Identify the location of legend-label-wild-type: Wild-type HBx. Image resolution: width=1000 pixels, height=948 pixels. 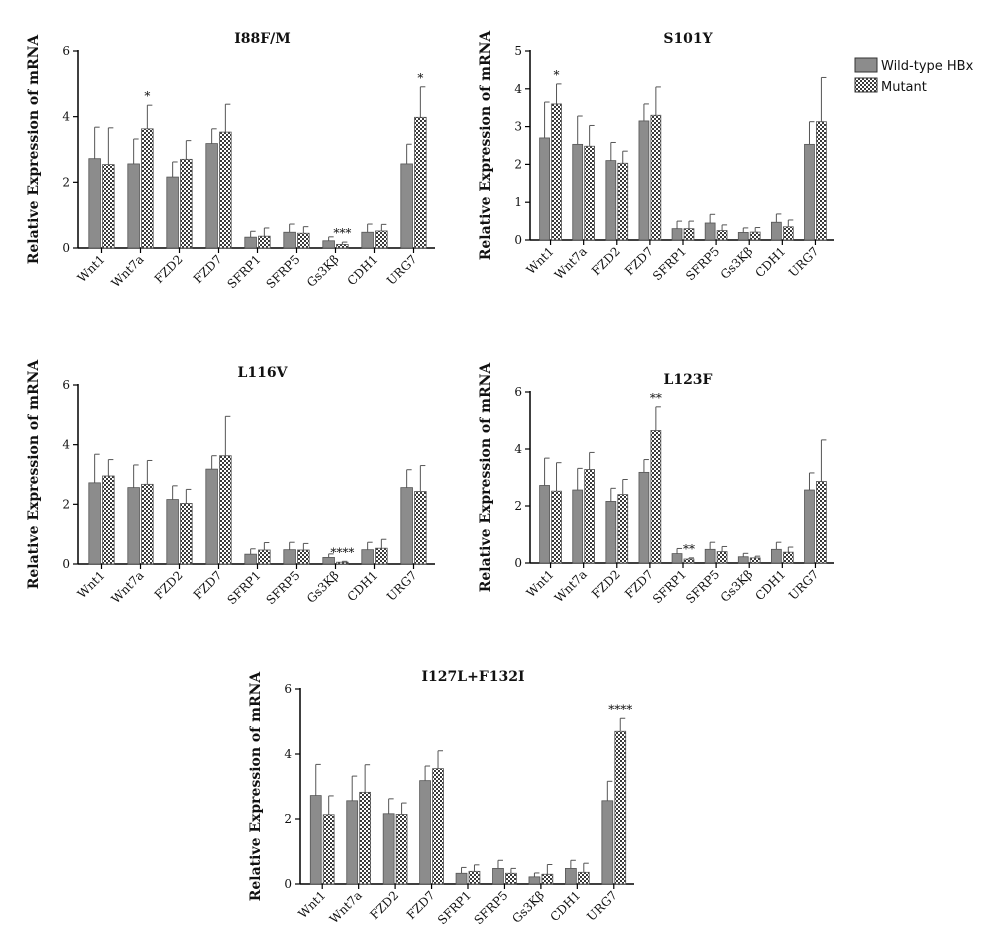
(927, 66).